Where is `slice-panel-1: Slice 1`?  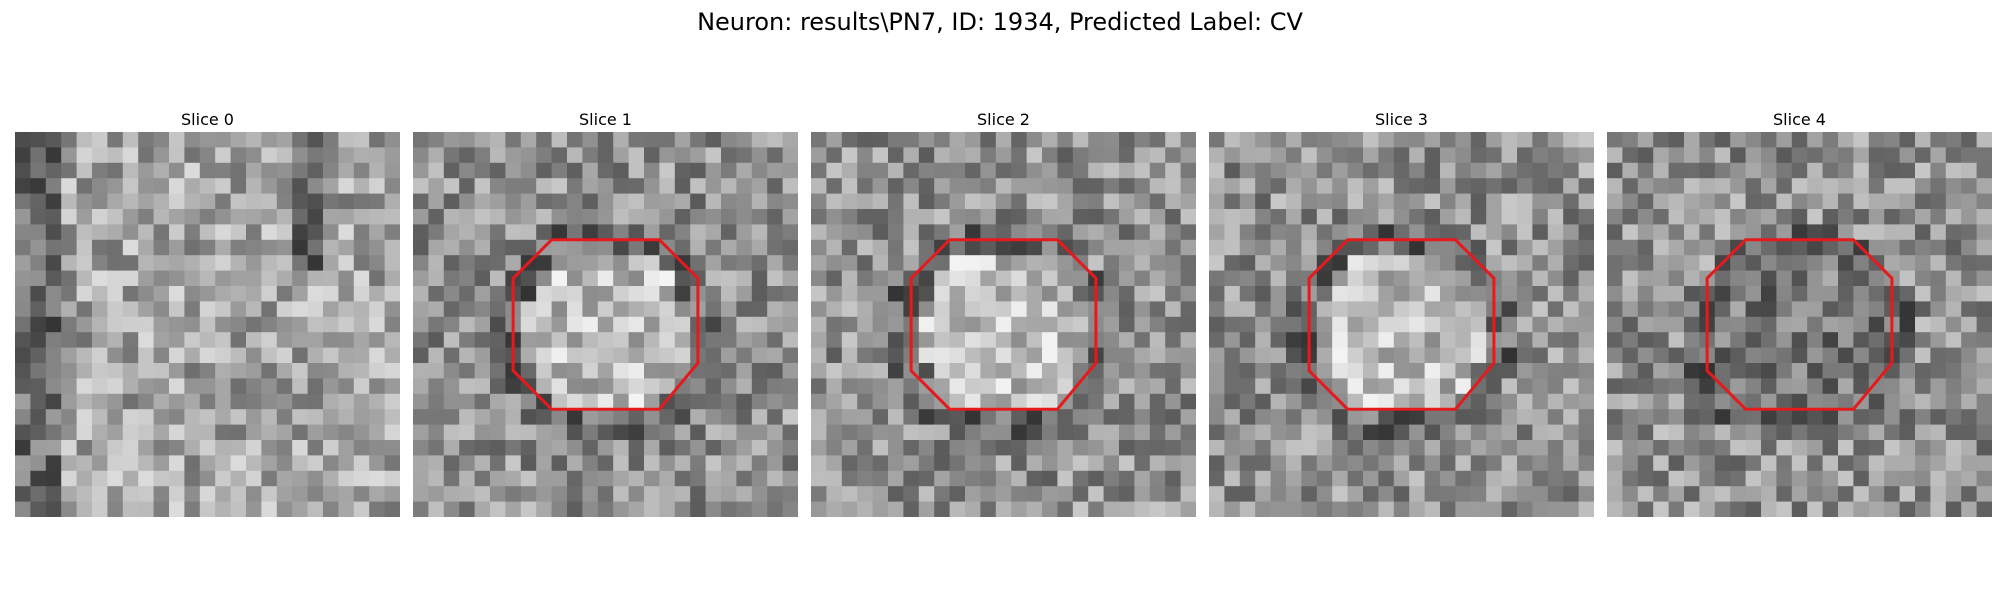
slice-panel-1: Slice 1 is located at coordinates (605, 312).